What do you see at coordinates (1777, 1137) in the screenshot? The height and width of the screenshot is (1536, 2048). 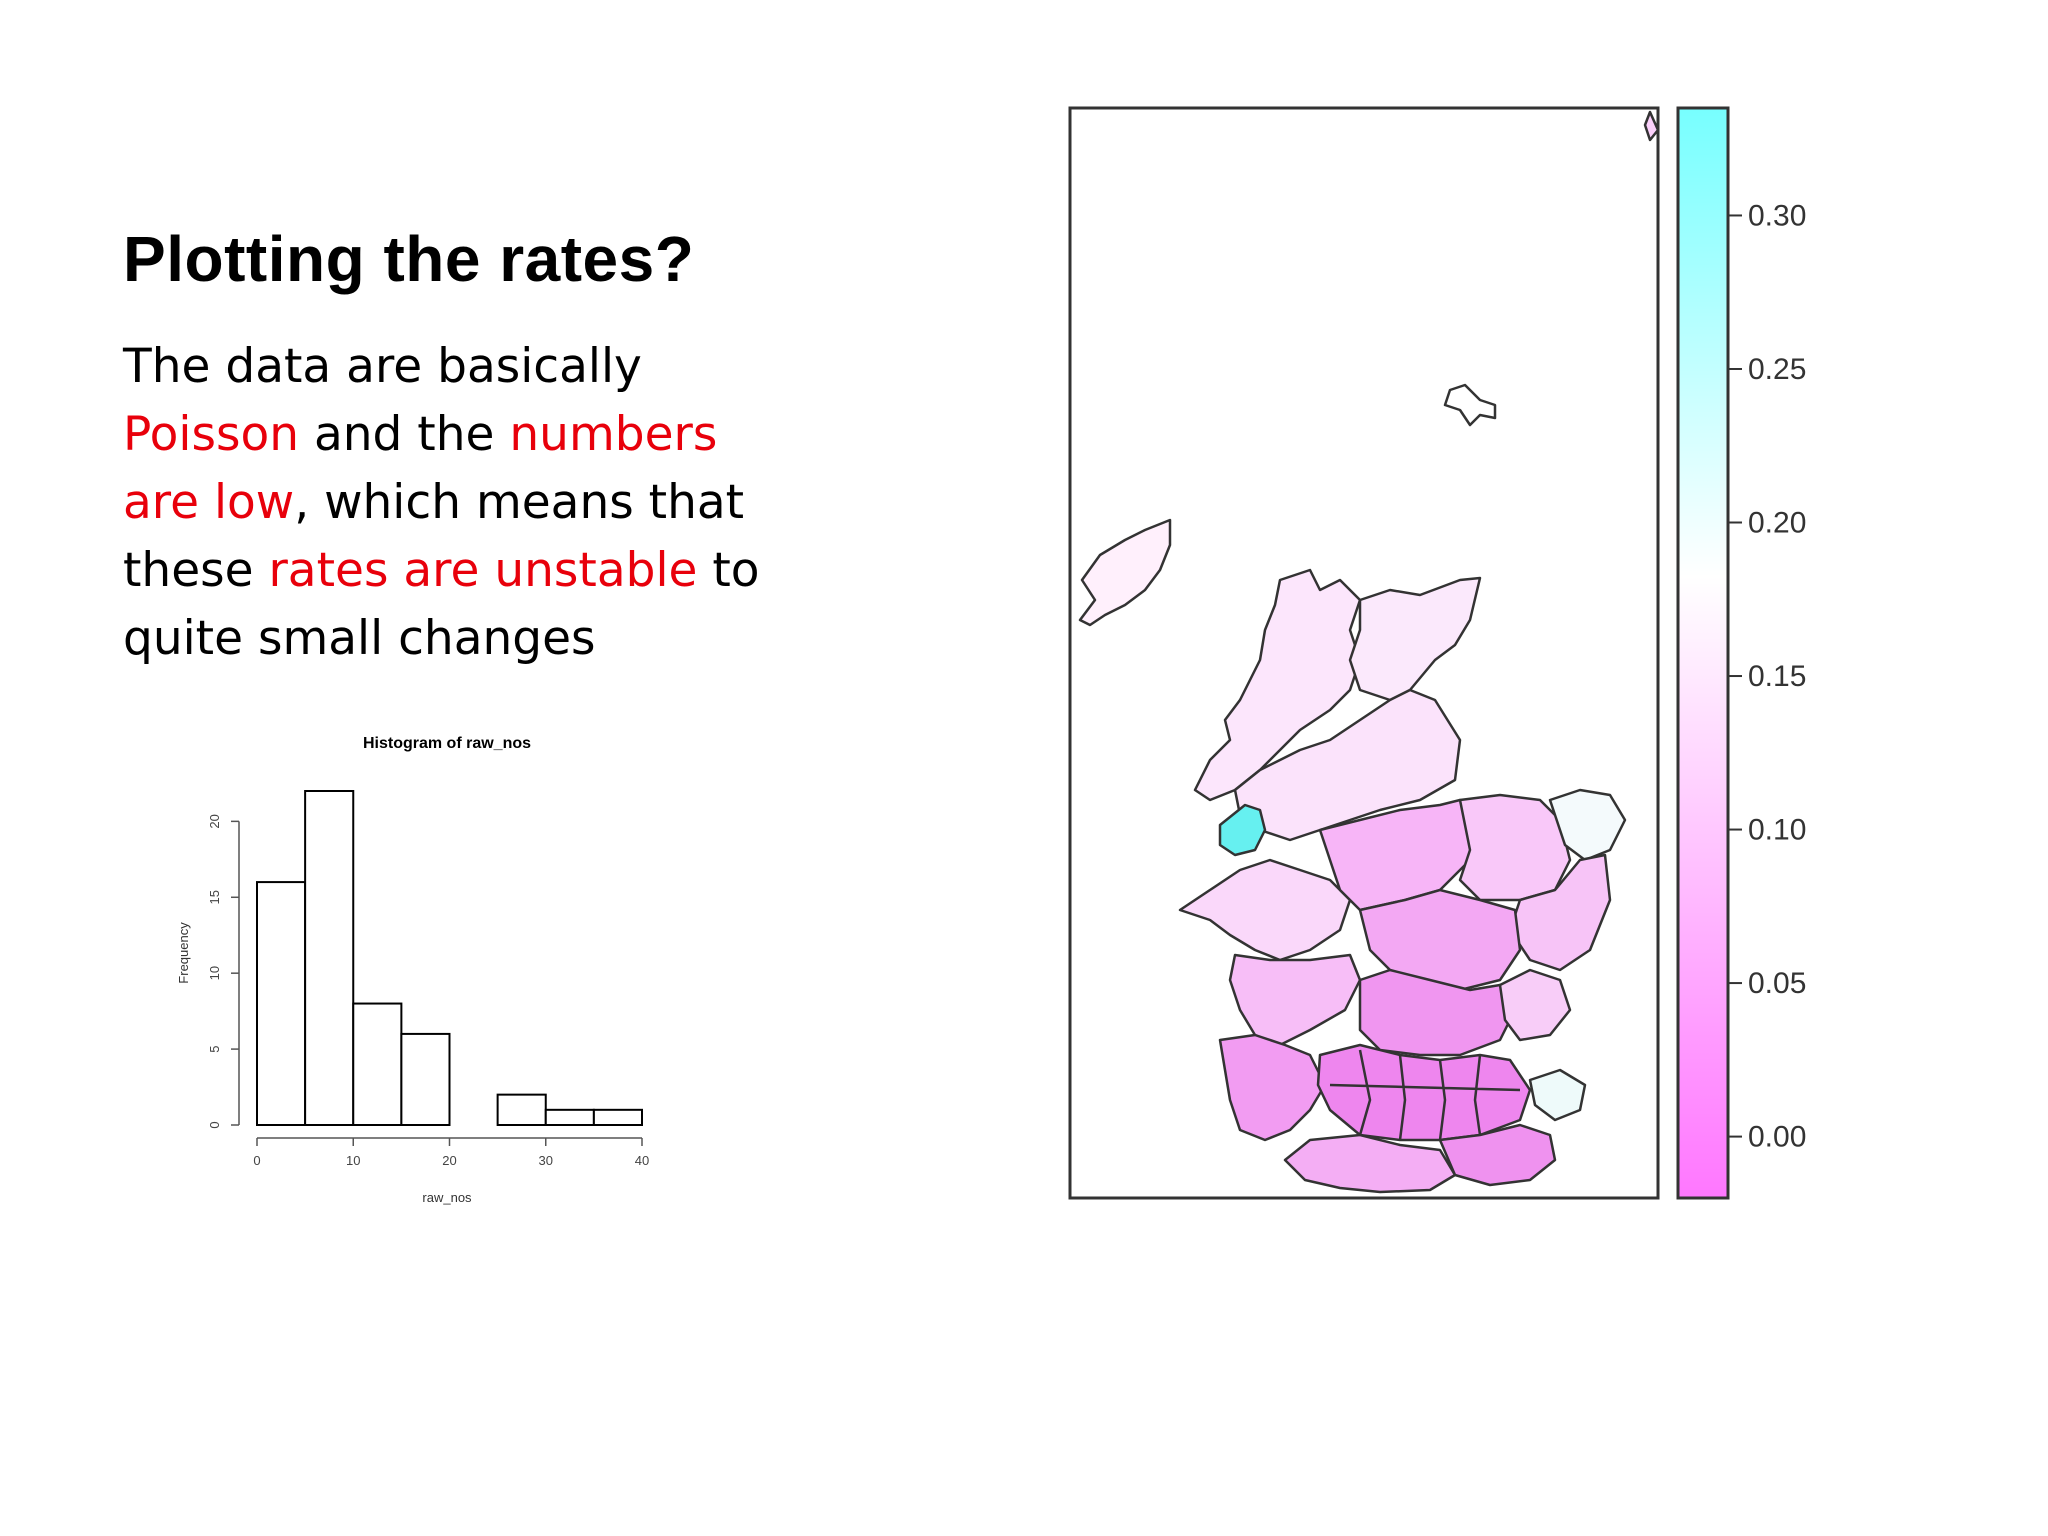 I see `colorbar-tick-label: 0.00` at bounding box center [1777, 1137].